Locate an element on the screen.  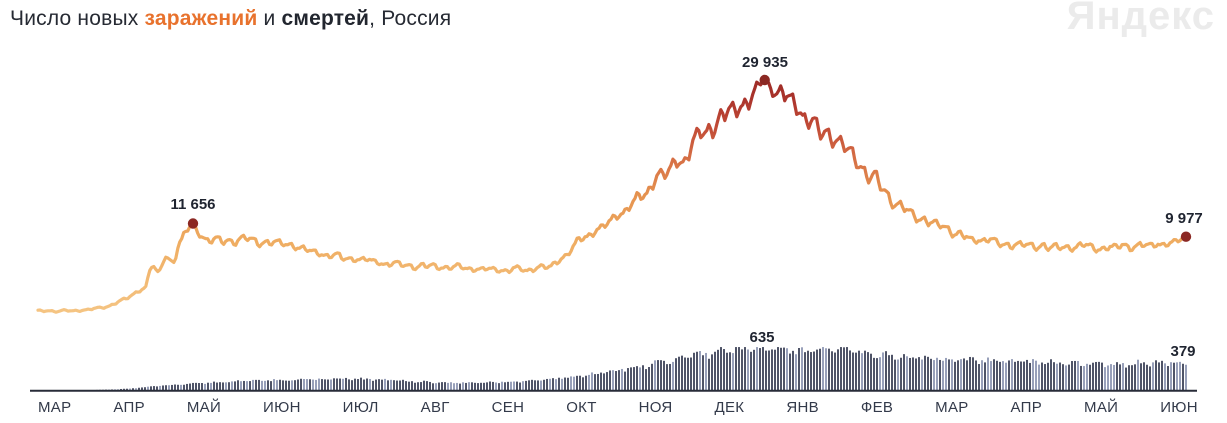
month-label: ЯНВ is located at coordinates (802, 407).